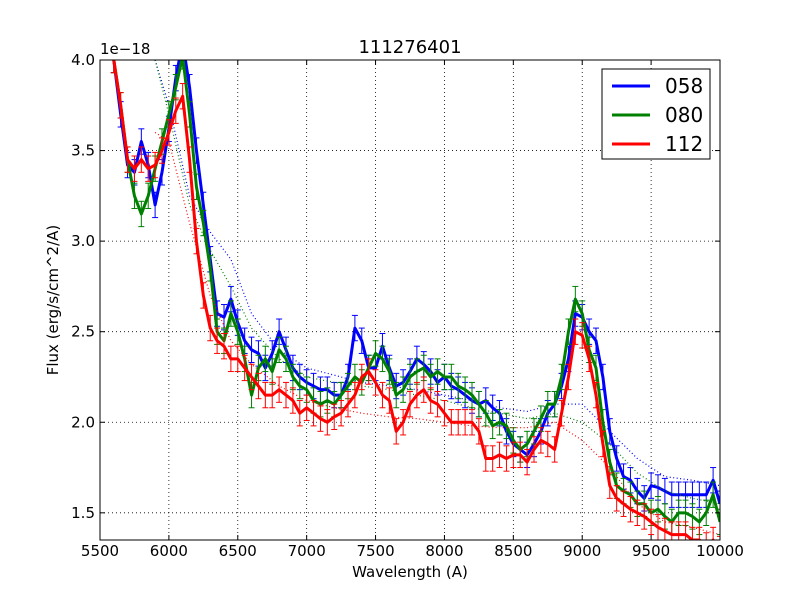  I want to click on x-tick-label: 6500, so click(238, 551).